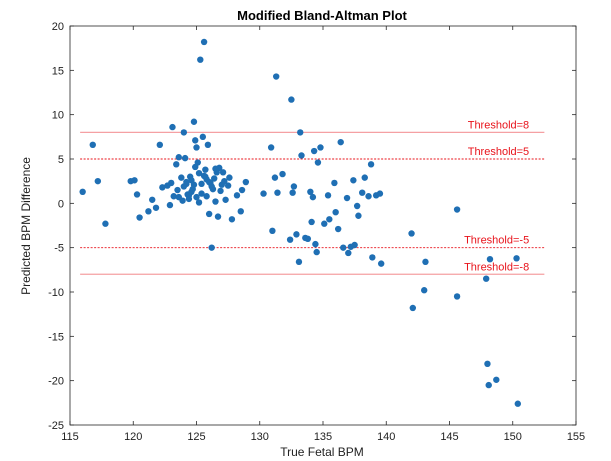  What do you see at coordinates (56, 293) in the screenshot?
I see `y-tick-label: -10` at bounding box center [56, 293].